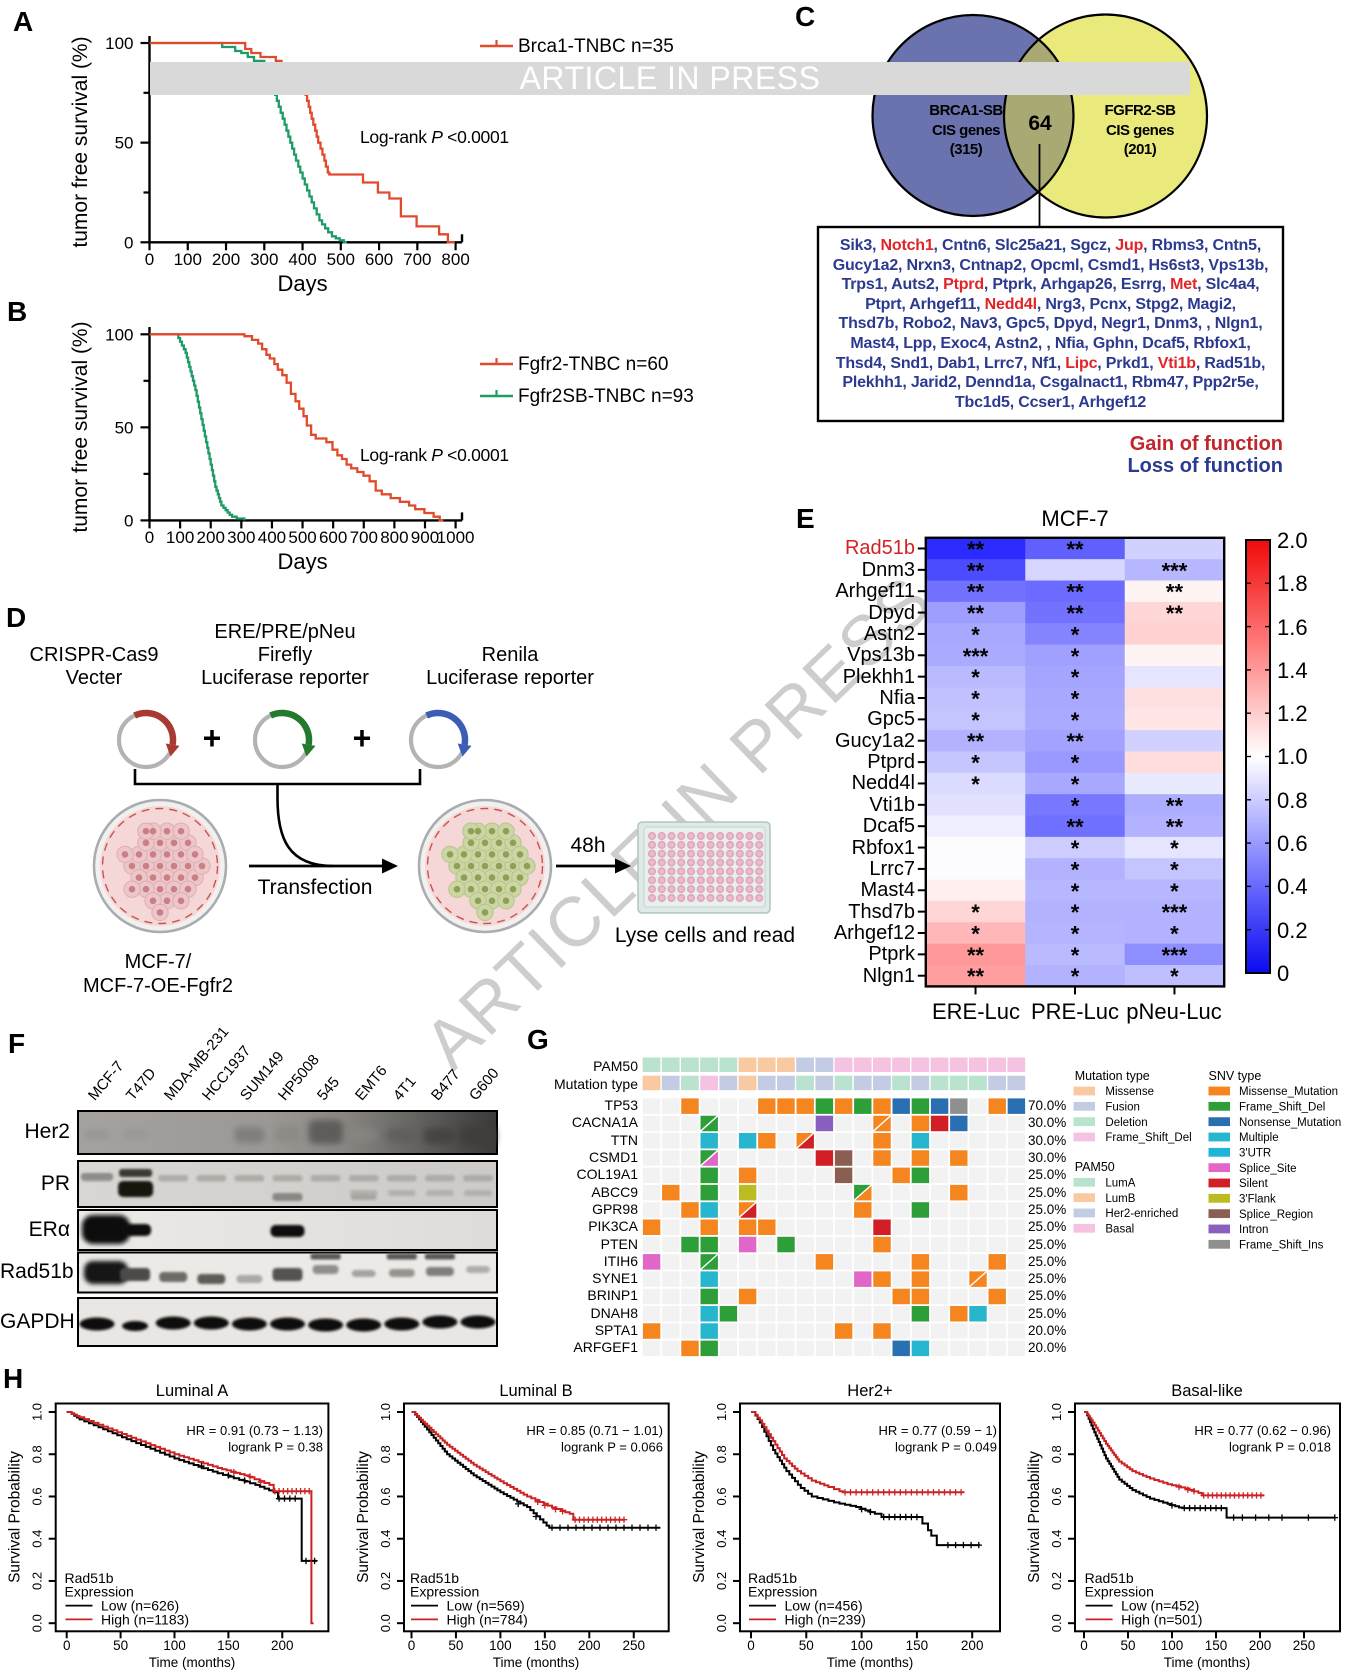 The height and width of the screenshot is (1671, 1347). I want to click on svg-text: 250, so click(1304, 1645).